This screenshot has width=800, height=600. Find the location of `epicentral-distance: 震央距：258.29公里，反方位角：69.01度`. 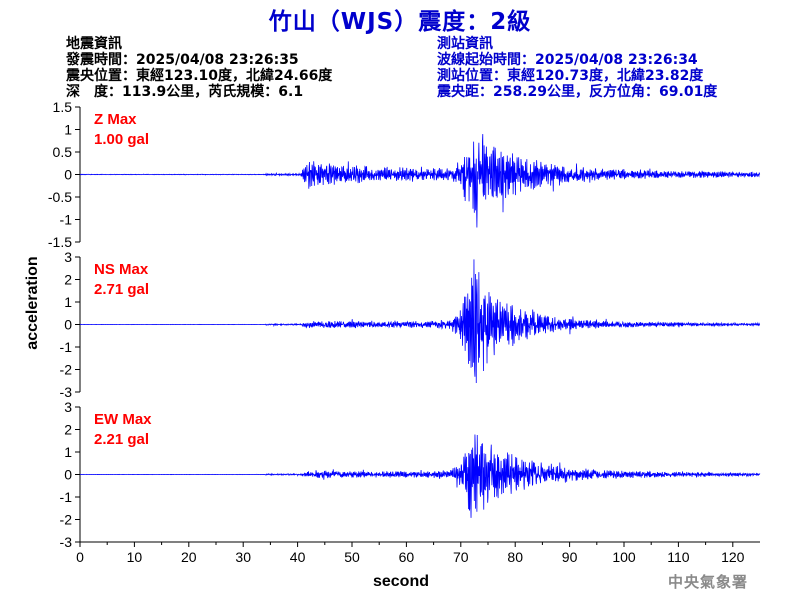

epicentral-distance: 震央距：258.29公里，反方位角：69.01度 is located at coordinates (577, 92).